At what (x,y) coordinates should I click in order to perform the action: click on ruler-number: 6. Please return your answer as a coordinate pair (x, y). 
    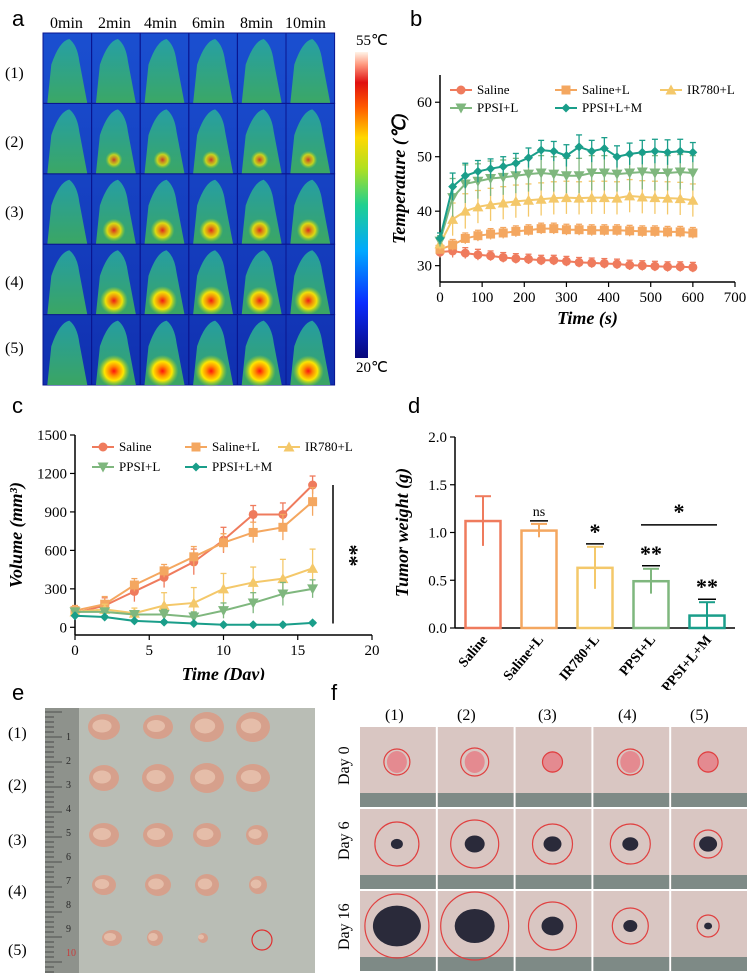
    Looking at the image, I should click on (68, 857).